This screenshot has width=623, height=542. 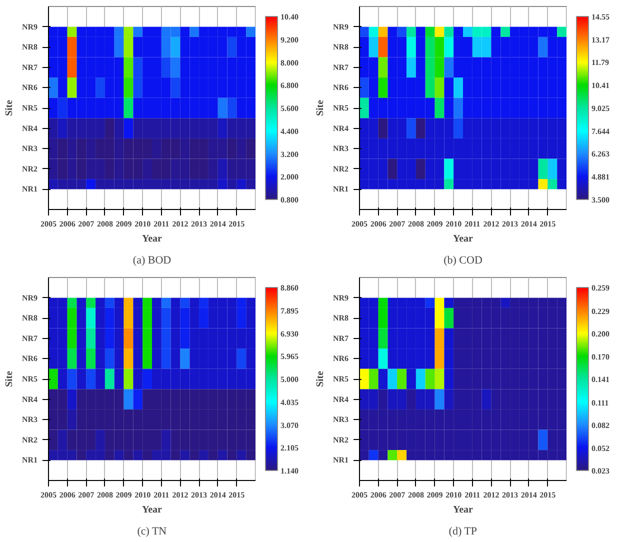 What do you see at coordinates (601, 63) in the screenshot?
I see `color-bar-label: 11.79` at bounding box center [601, 63].